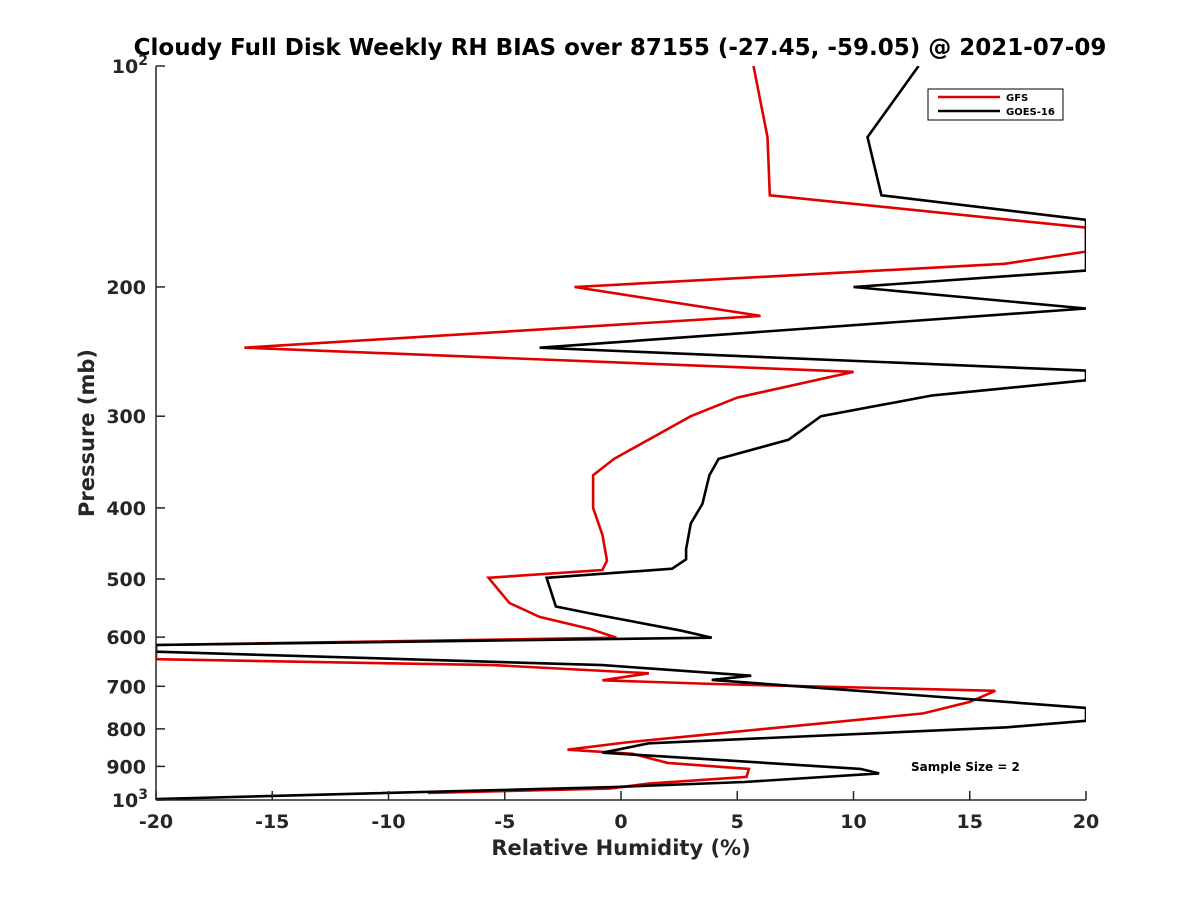 The height and width of the screenshot is (900, 1200). I want to click on sample-size-annotation: Sample Size = 2, so click(965, 767).